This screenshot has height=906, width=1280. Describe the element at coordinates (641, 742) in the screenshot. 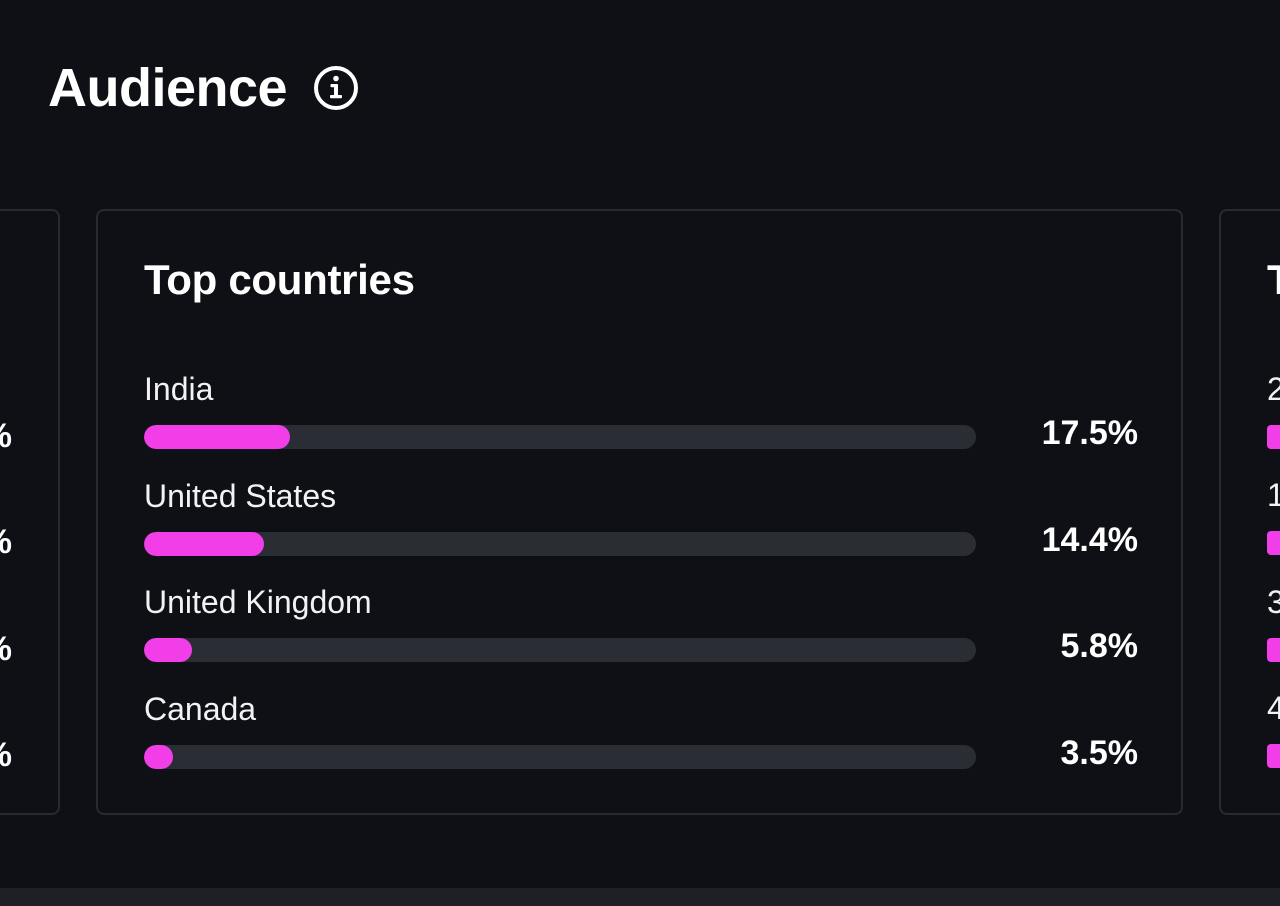

I see `country-row: Canada 3.5%` at that location.